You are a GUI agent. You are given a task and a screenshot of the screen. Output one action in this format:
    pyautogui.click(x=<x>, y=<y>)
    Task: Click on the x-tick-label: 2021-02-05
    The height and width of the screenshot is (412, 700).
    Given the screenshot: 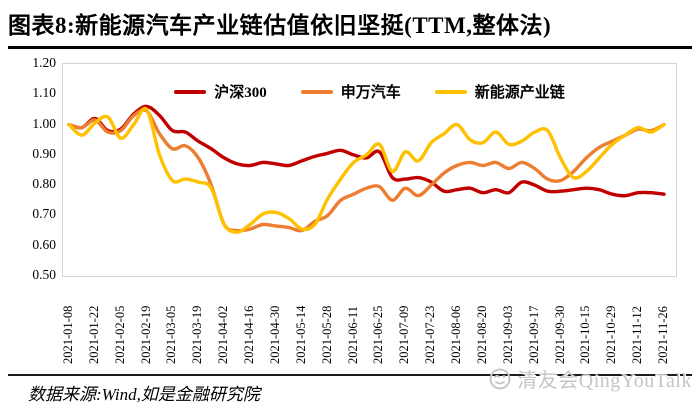 What is the action you would take?
    pyautogui.click(x=119, y=334)
    